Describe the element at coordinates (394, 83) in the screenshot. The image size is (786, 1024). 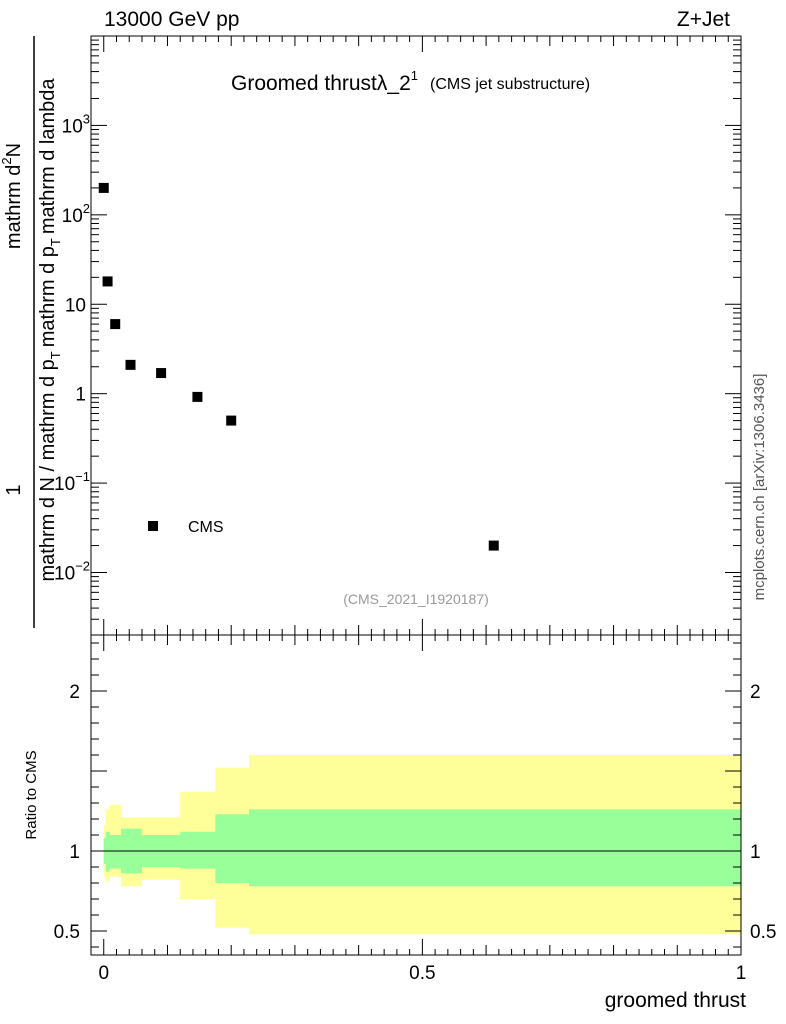
I see `plot-title-lambda: λ_2` at that location.